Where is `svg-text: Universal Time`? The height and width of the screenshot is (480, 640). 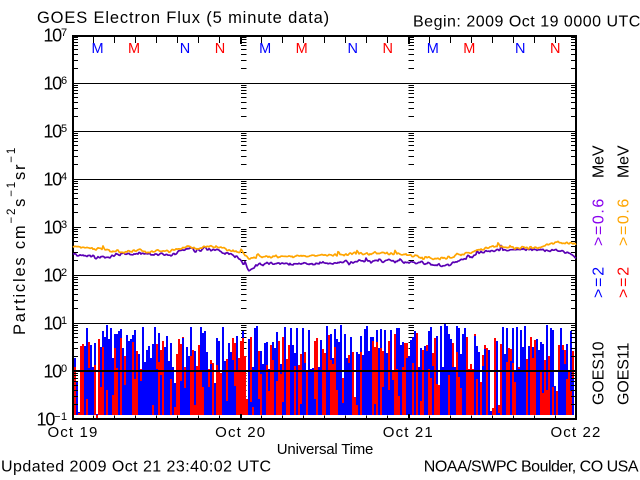 svg-text: Universal Time is located at coordinates (325, 449).